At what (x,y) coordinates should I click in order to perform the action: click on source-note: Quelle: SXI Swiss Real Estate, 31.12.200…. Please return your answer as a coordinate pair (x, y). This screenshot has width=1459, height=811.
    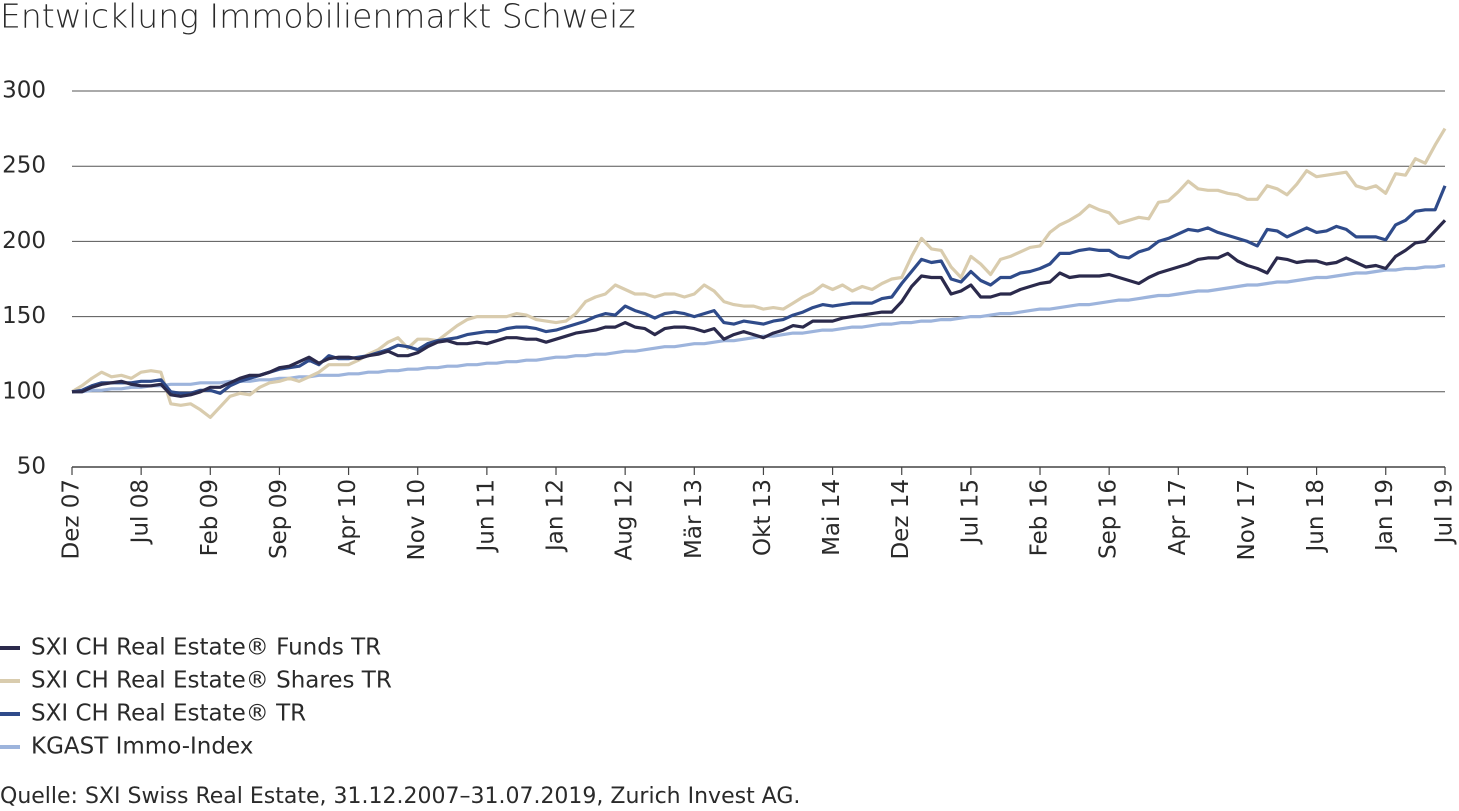
    Looking at the image, I should click on (400, 796).